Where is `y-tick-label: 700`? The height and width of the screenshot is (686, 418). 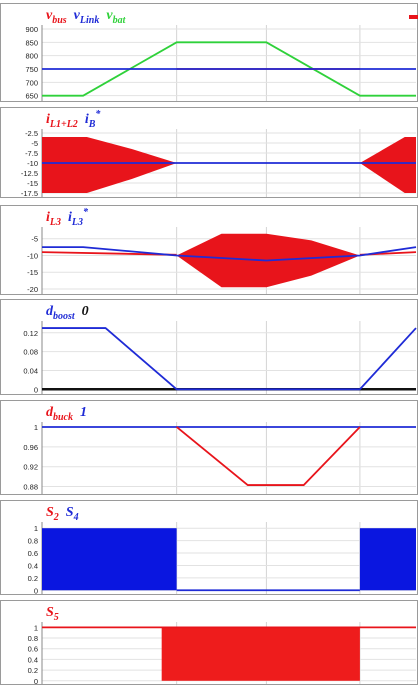
y-tick-label: 700 is located at coordinates (31, 82).